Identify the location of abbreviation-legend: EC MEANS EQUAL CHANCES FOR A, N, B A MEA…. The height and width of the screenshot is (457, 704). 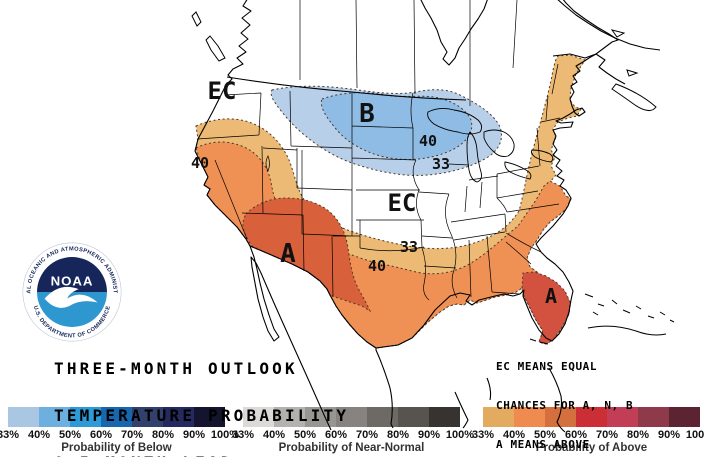
(564, 395).